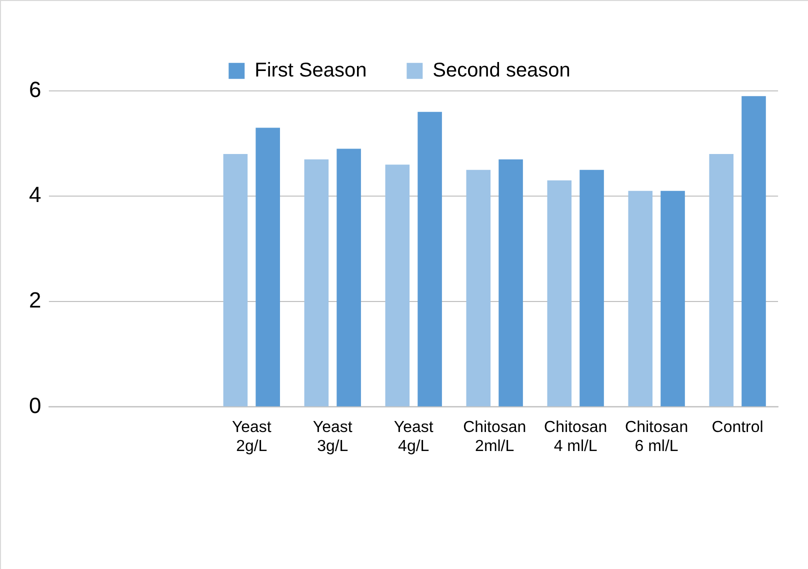 The height and width of the screenshot is (569, 808). What do you see at coordinates (501, 70) in the screenshot?
I see `legend-label: Second season` at bounding box center [501, 70].